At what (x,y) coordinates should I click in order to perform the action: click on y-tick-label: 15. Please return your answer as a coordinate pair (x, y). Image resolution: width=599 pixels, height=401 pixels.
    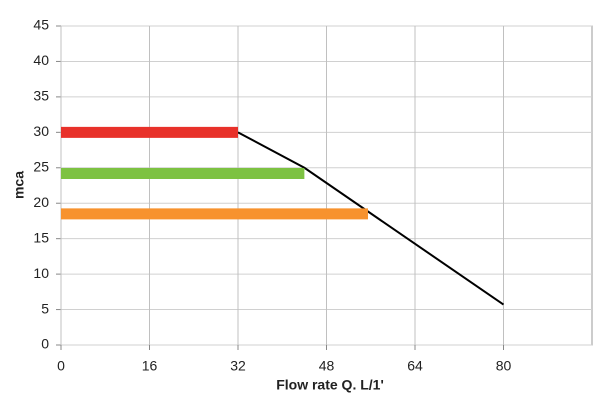
    Looking at the image, I should click on (41, 237).